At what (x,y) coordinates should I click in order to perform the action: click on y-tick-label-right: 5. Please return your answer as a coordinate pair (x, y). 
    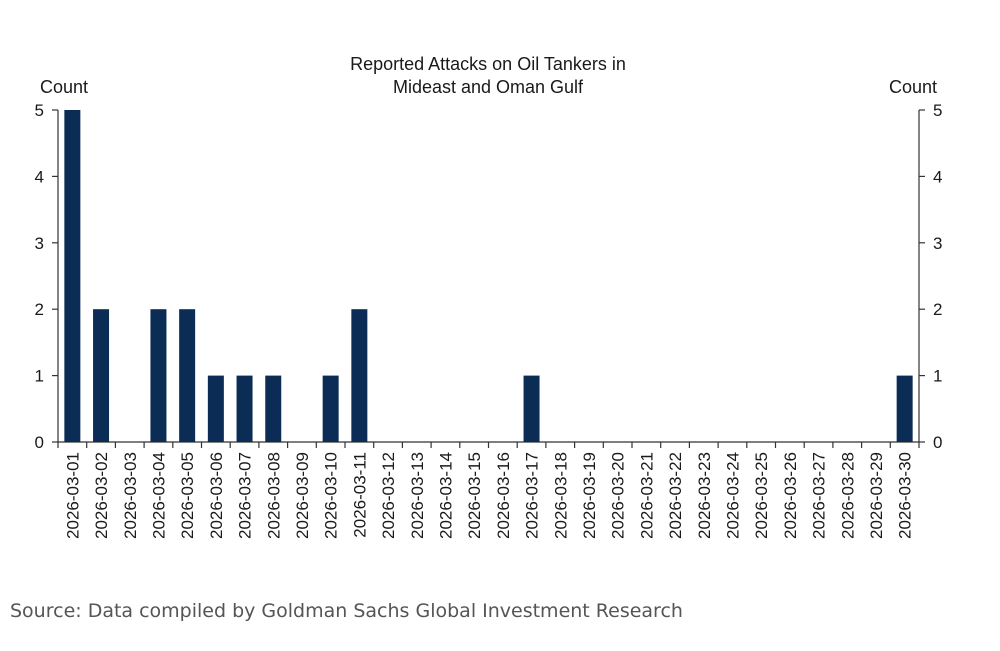
    Looking at the image, I should click on (937, 110).